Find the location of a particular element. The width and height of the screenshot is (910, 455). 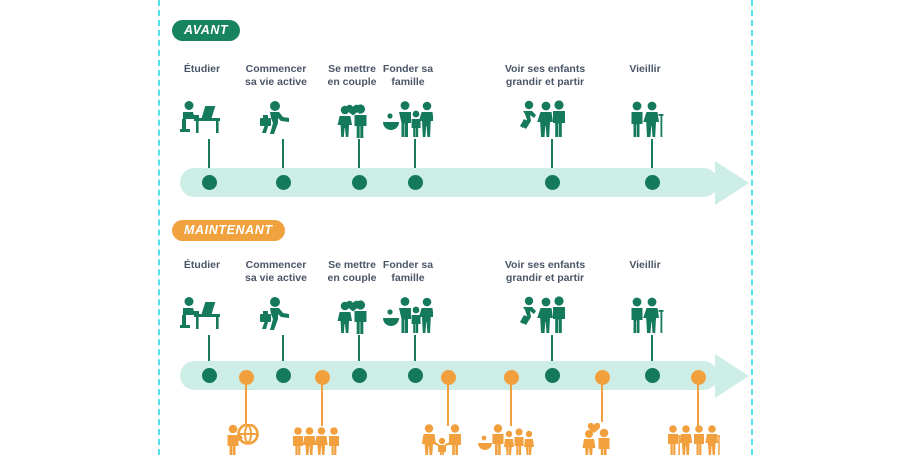

guide-line-right is located at coordinates (752, 227).